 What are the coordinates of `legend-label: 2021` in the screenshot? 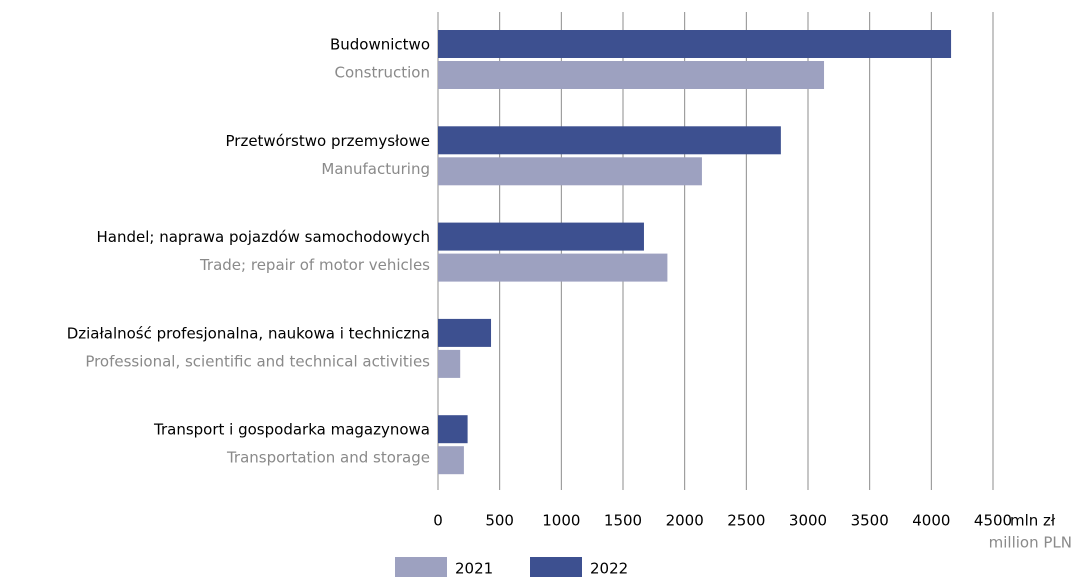 It's located at (474, 569).